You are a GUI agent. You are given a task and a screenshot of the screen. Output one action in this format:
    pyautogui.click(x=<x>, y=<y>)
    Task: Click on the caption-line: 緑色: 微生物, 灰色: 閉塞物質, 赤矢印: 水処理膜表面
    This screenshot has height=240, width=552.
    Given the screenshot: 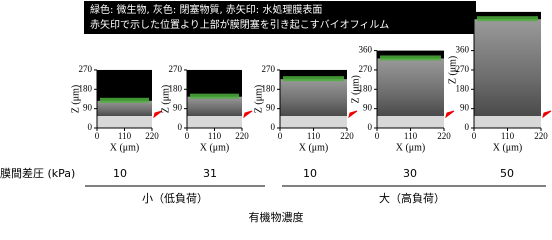 What is the action you would take?
    pyautogui.click(x=206, y=9)
    